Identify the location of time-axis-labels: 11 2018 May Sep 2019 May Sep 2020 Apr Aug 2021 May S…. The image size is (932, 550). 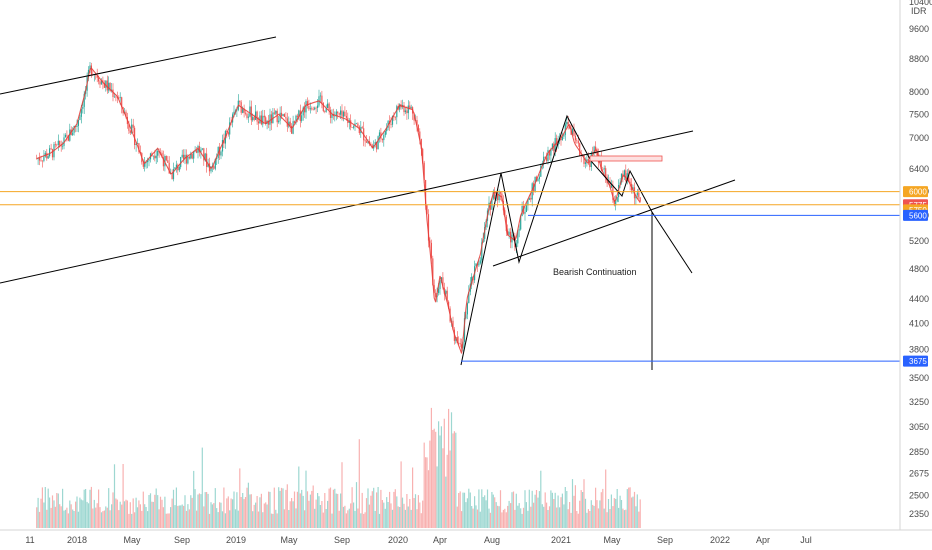
(418, 540).